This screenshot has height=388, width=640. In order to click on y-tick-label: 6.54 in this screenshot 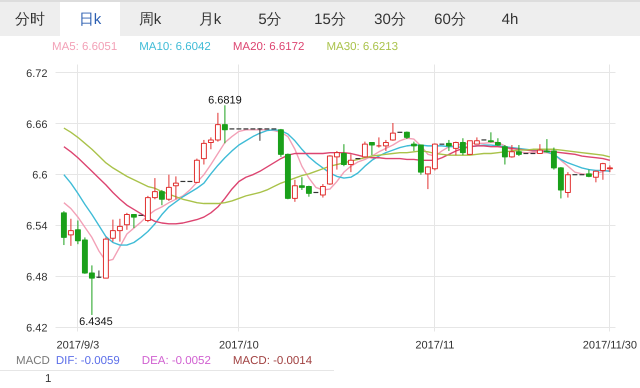, I will do `click(37, 226)`.